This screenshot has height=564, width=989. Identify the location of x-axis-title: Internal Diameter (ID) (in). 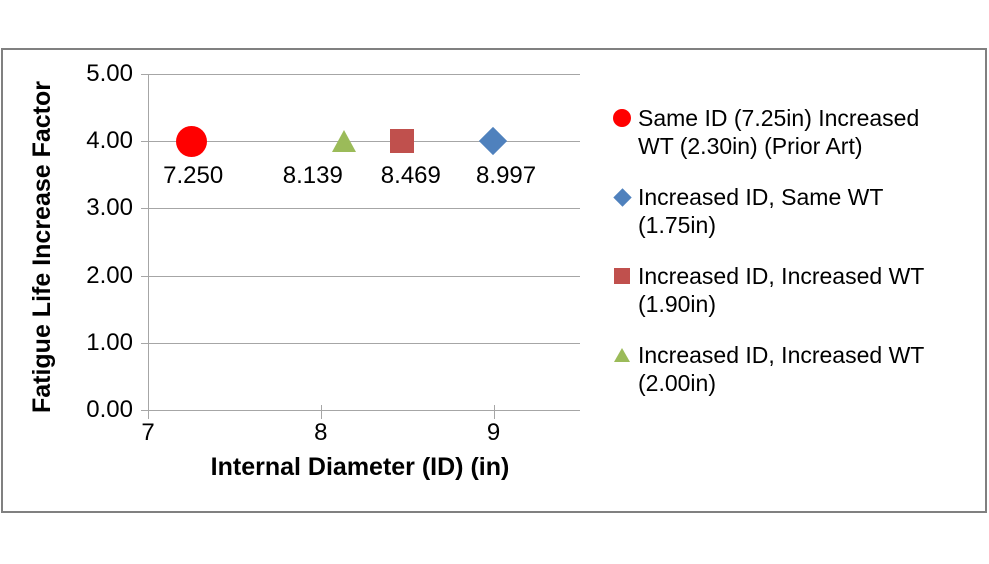
(360, 467).